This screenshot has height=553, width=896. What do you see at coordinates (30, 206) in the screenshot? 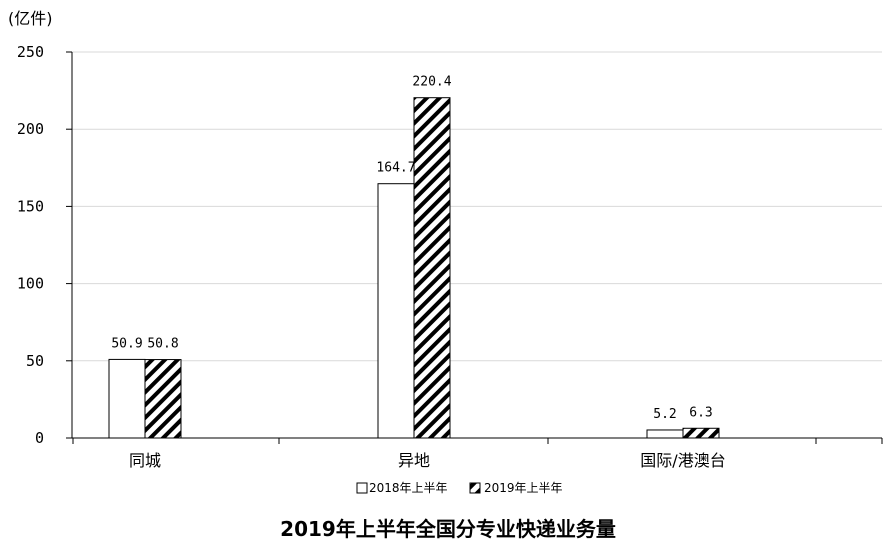
I see `y-tick-label: 150` at bounding box center [30, 206].